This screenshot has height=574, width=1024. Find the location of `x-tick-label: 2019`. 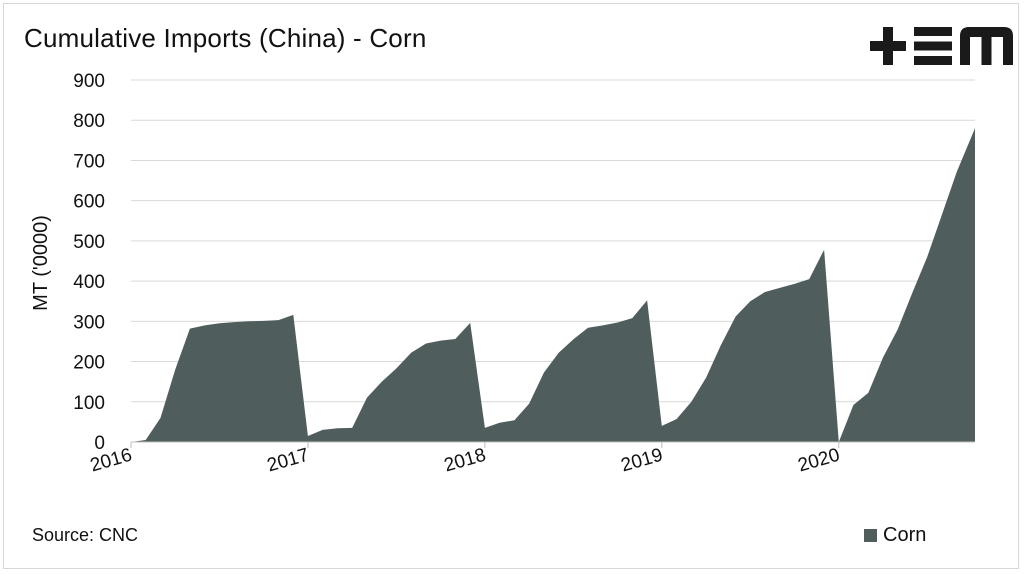

x-tick-label: 2019 is located at coordinates (642, 461).